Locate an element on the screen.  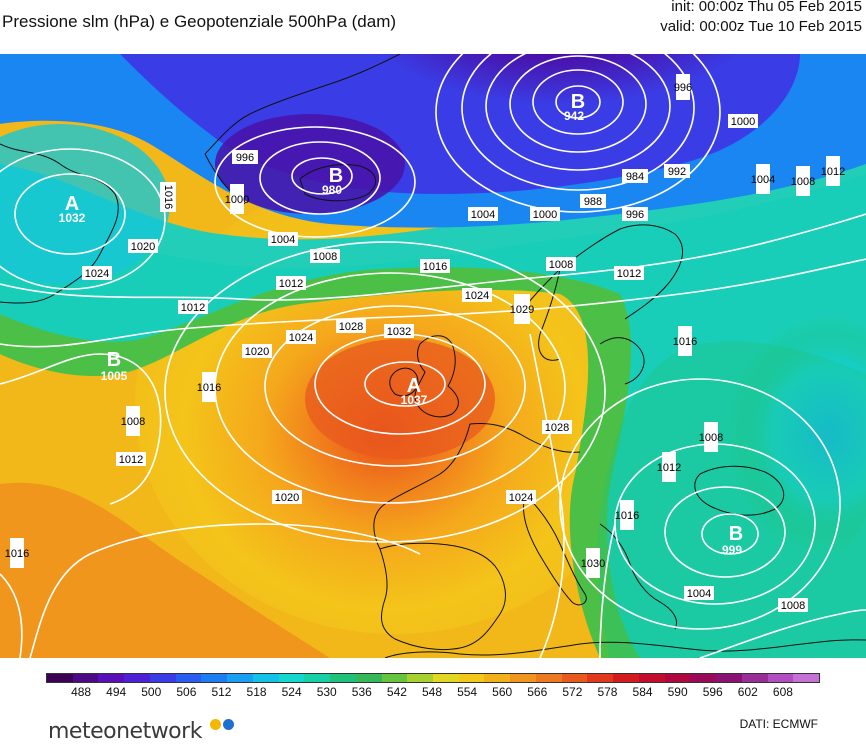
isobar-label: 992 is located at coordinates (677, 171).